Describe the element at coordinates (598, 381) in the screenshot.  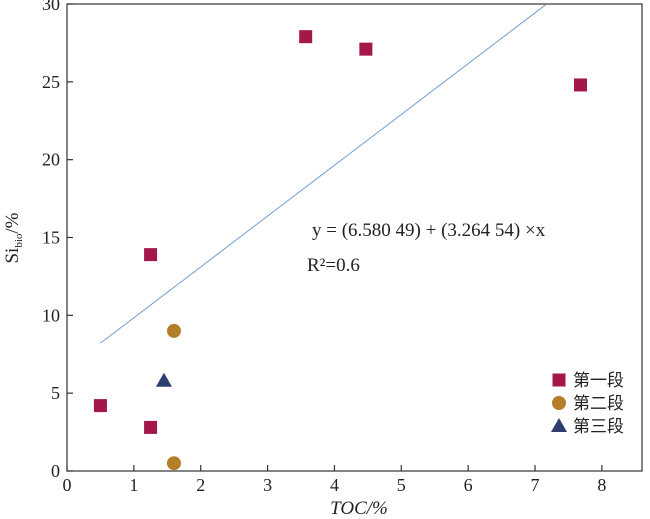
I see `legend-label: 第一段` at that location.